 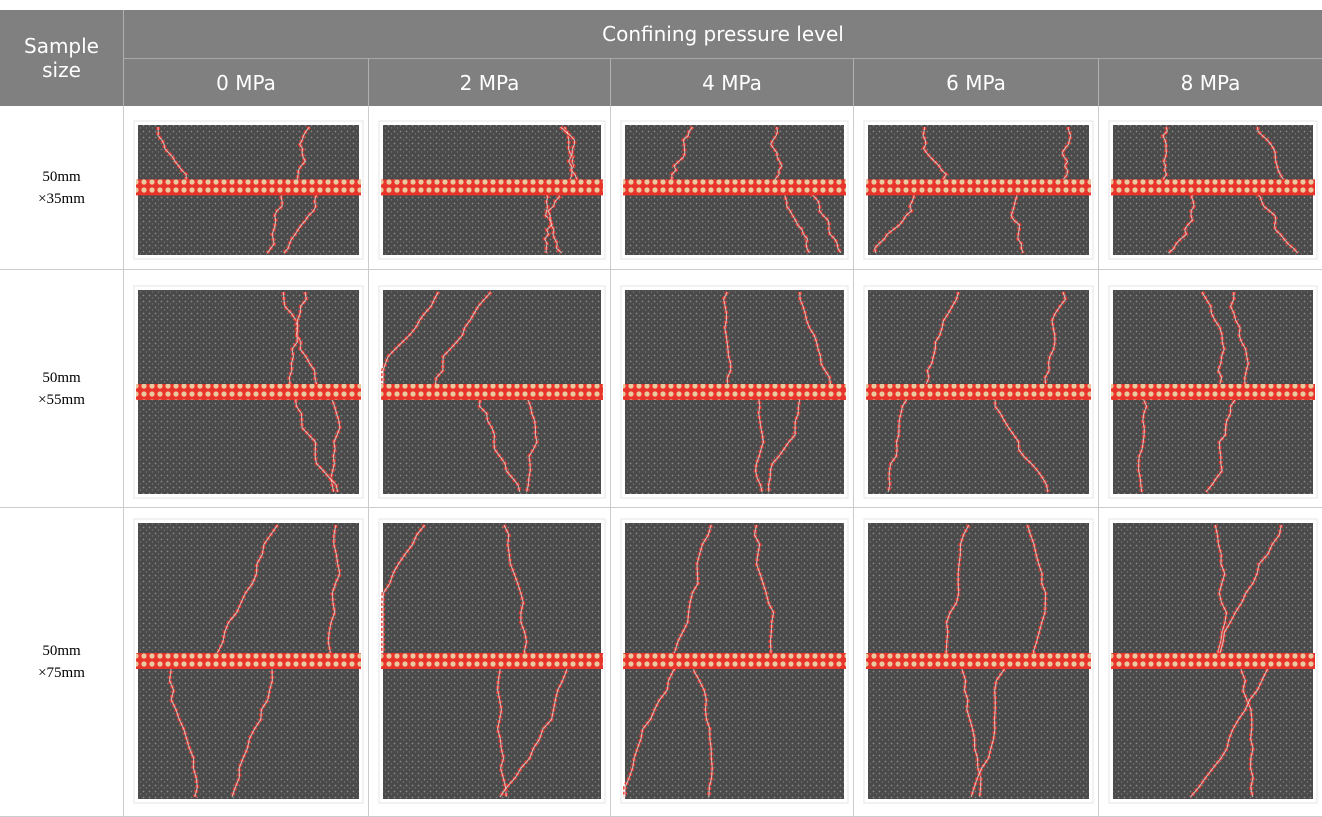 I want to click on column-header: 6 MPa, so click(x=975, y=82).